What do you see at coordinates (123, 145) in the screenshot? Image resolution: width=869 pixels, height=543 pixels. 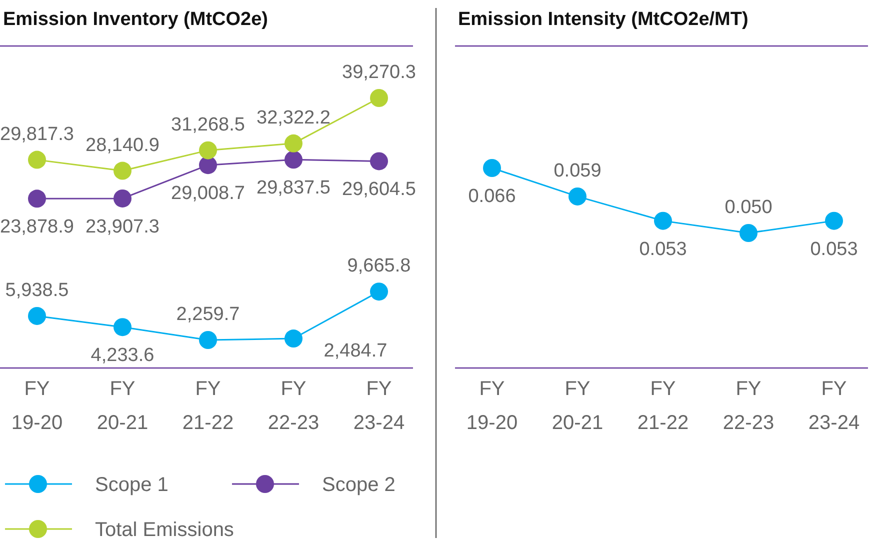 I see `data-label: 28,140.9` at bounding box center [123, 145].